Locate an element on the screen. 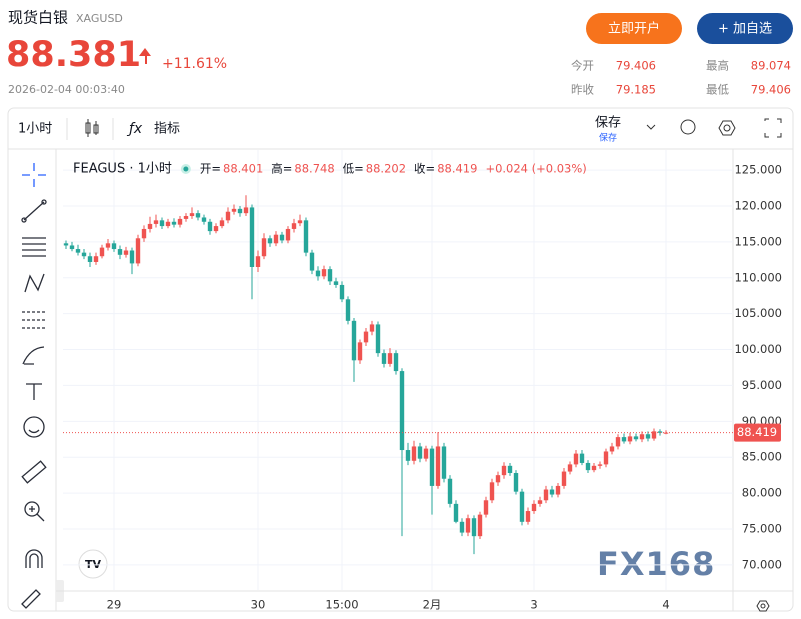 The height and width of the screenshot is (619, 801). stat-value: 89.074 is located at coordinates (771, 66).